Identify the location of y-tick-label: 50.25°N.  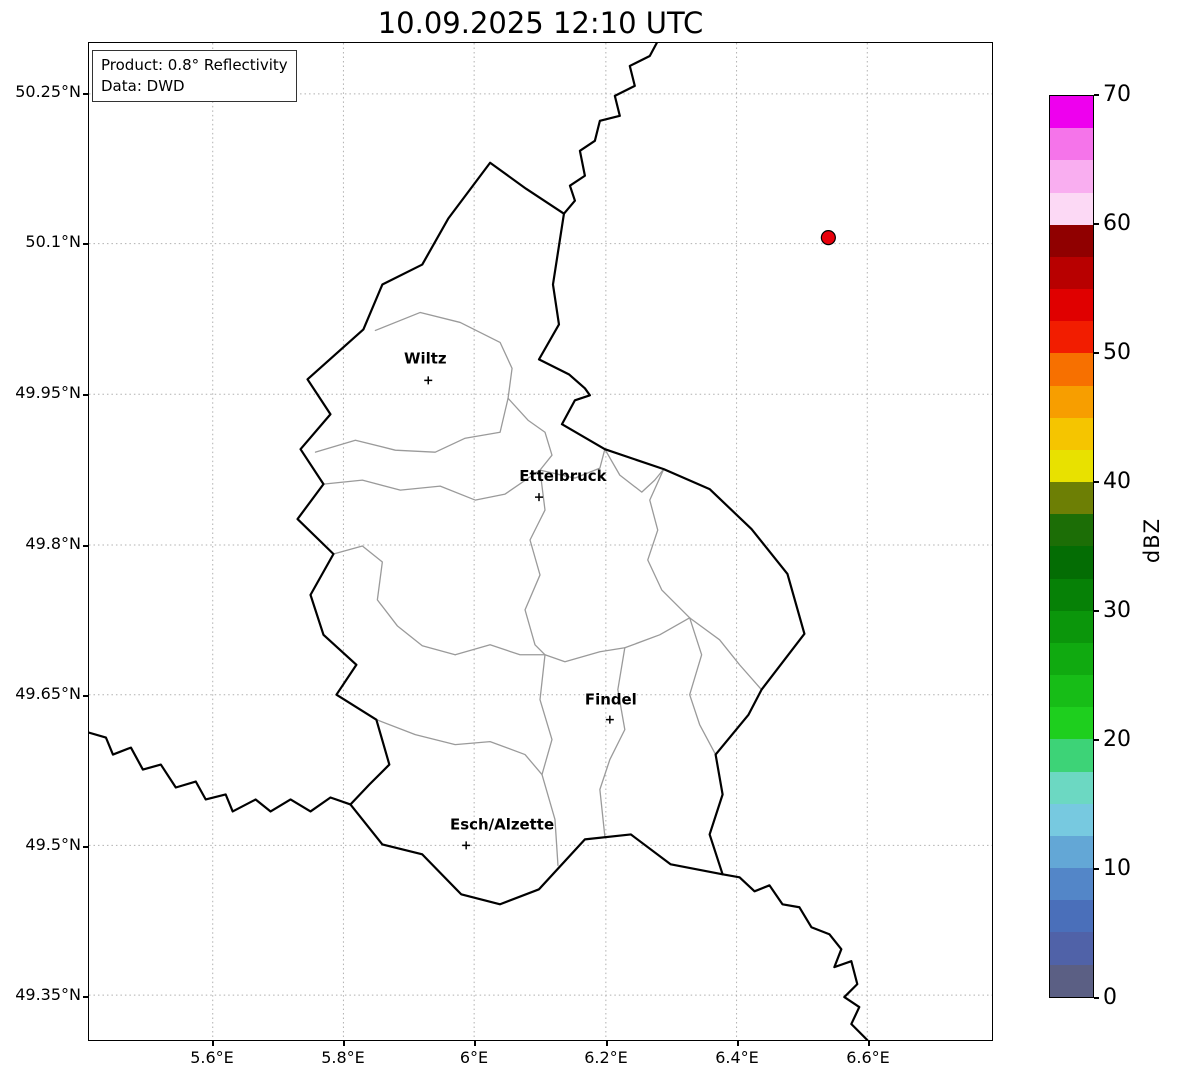
(48, 91).